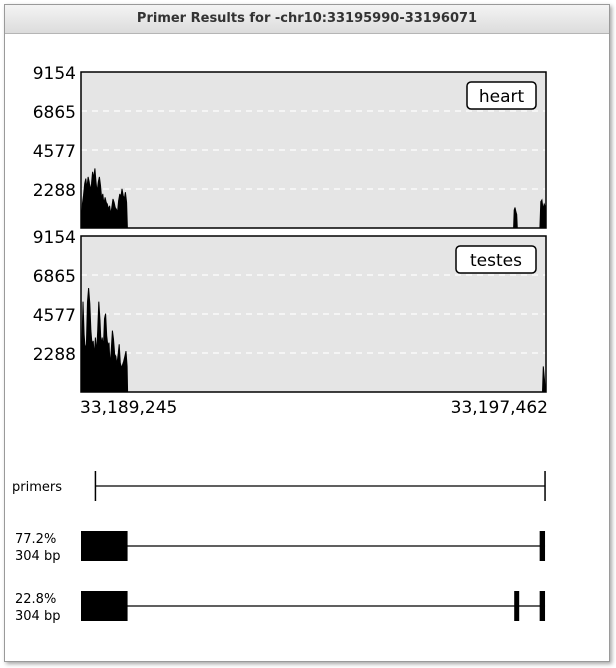  I want to click on x-tick-label: 33,189,245, so click(128, 408).